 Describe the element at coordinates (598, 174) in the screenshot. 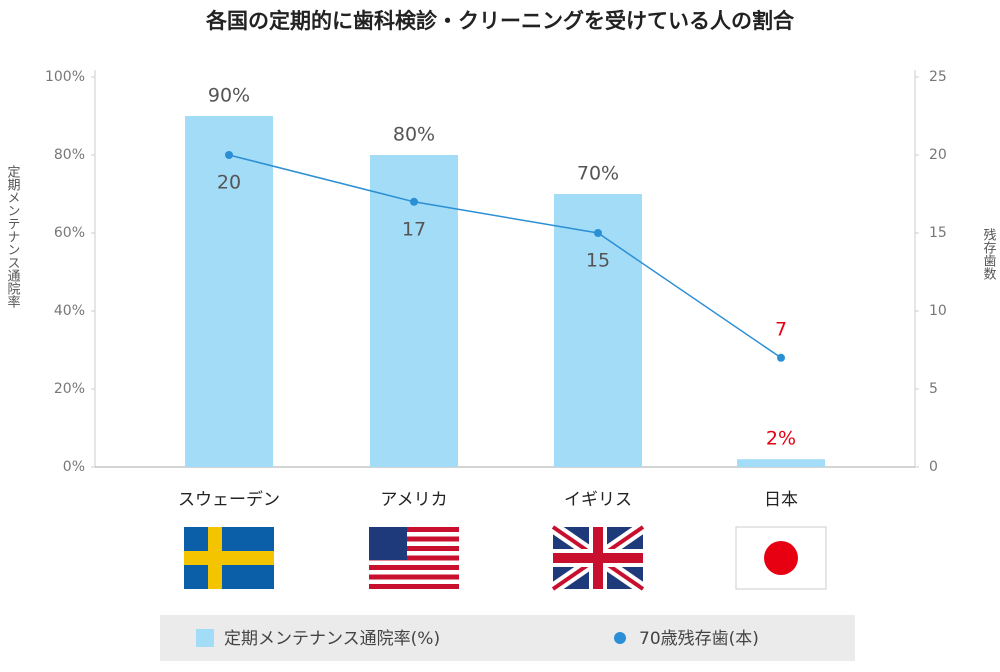

I see `bar-value-label: 70%` at that location.